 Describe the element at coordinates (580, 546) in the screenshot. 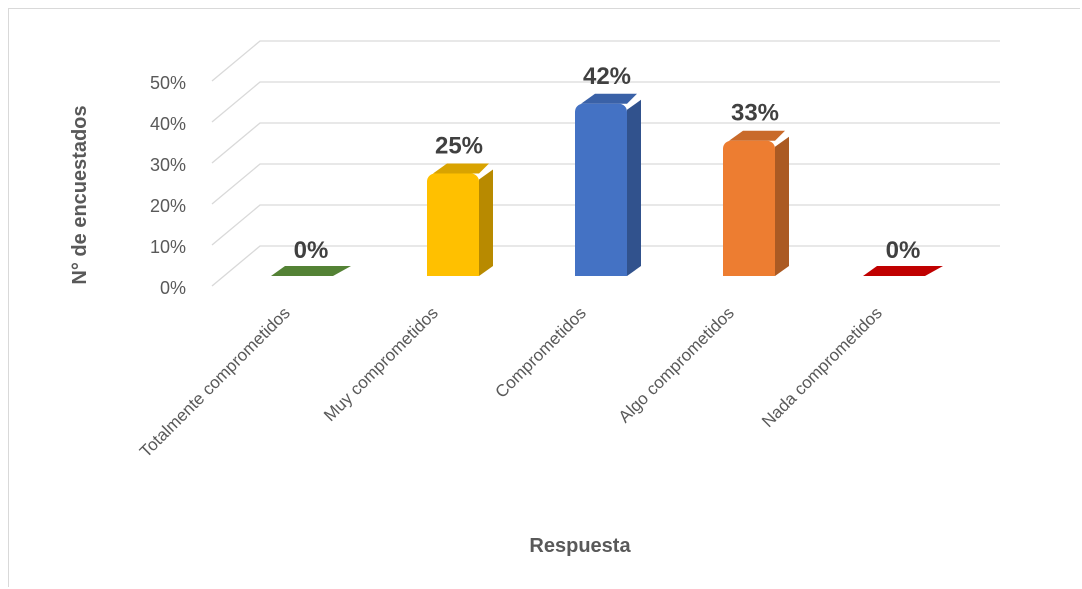

I see `x-axis-title: Respuesta` at that location.